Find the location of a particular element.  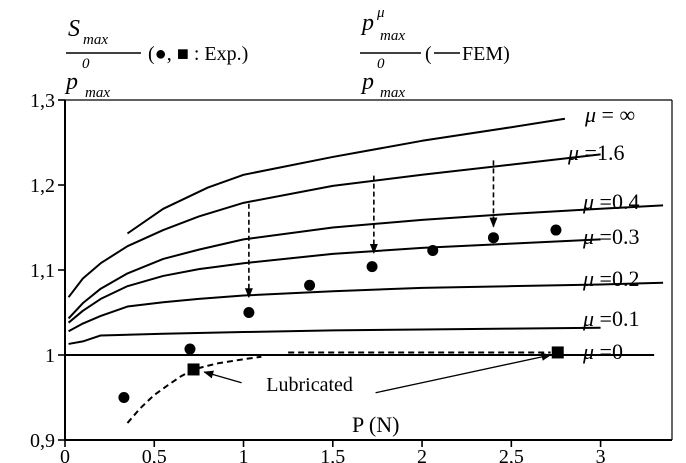

ylabel-right-numerator-sub: max is located at coordinates (392, 36).